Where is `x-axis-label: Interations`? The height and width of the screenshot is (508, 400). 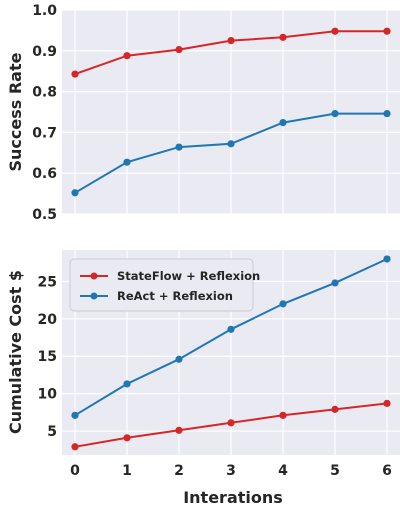
x-axis-label: Interations is located at coordinates (233, 497).